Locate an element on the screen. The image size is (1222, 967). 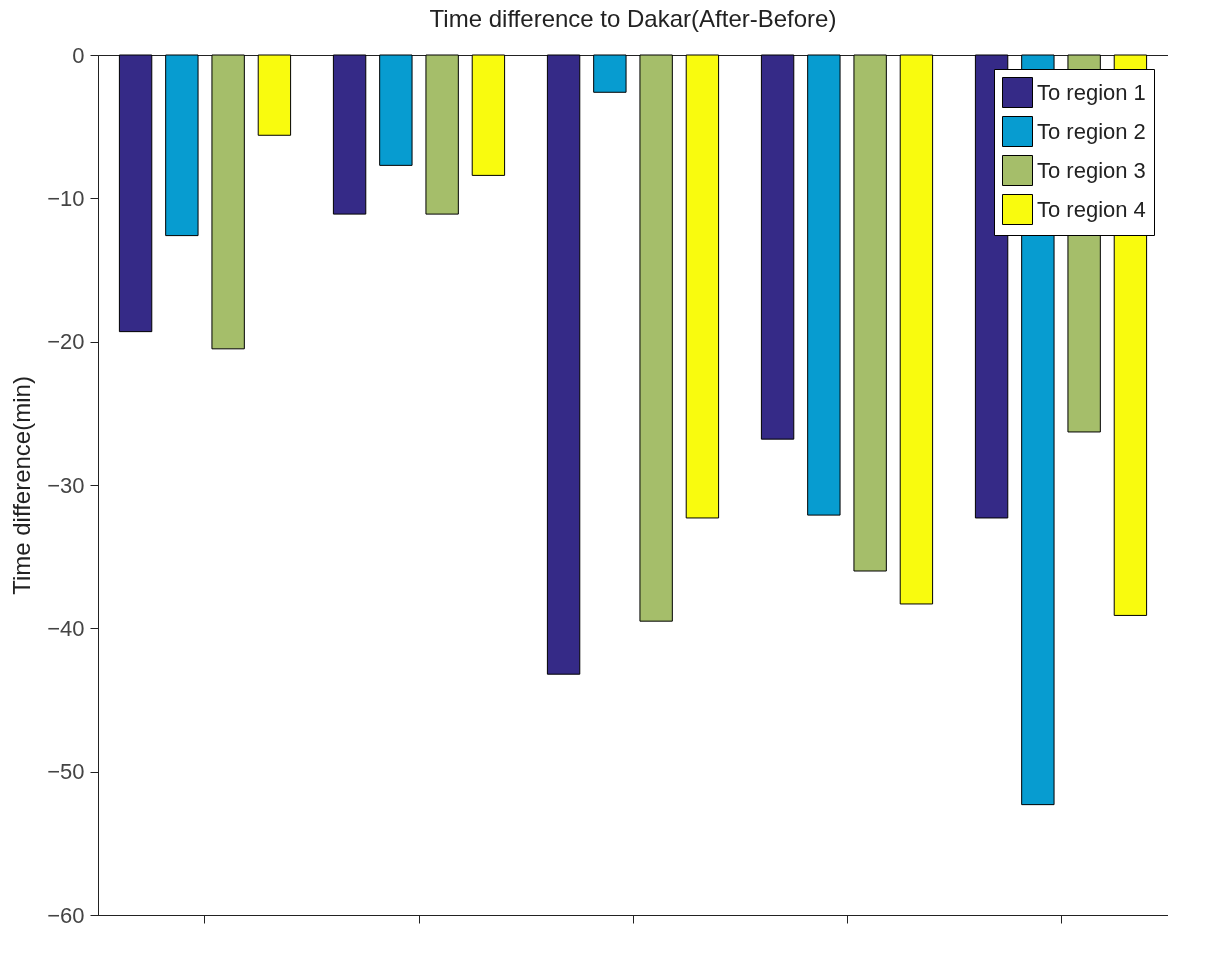
y-tick-label: −60 is located at coordinates (66, 915).